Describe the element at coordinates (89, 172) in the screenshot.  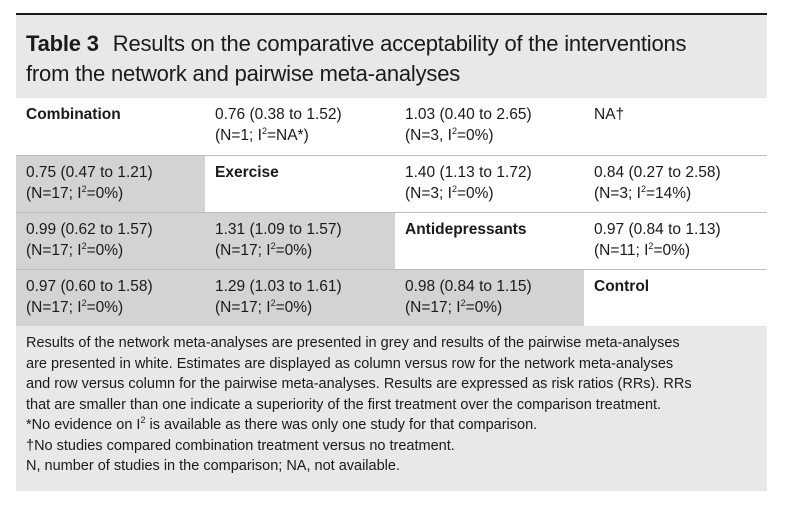
I see `risk-ratio-value: 0.75 (0.47 to 1.21)` at that location.